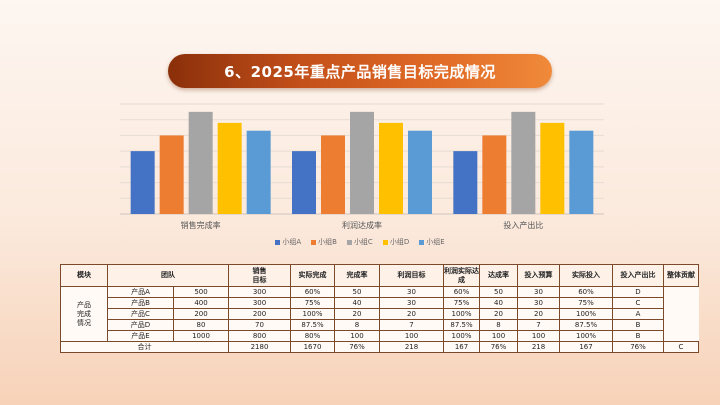  I want to click on title-banner: 6、2025年重点产品销售目标完成情况, so click(360, 71).